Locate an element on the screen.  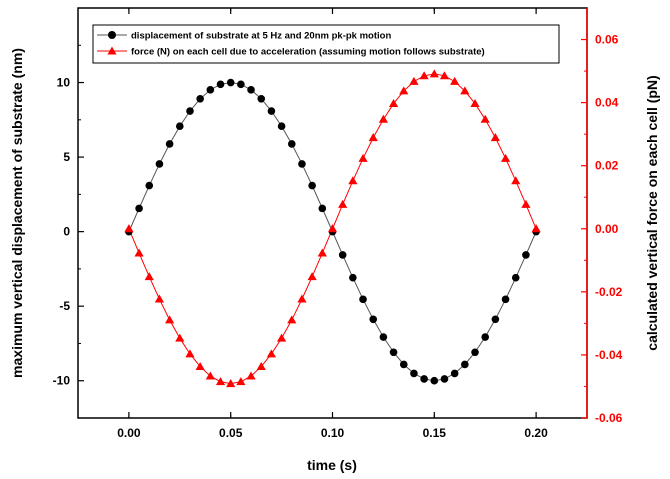
y-right-tick-label: -0.06 is located at coordinates (609, 418).